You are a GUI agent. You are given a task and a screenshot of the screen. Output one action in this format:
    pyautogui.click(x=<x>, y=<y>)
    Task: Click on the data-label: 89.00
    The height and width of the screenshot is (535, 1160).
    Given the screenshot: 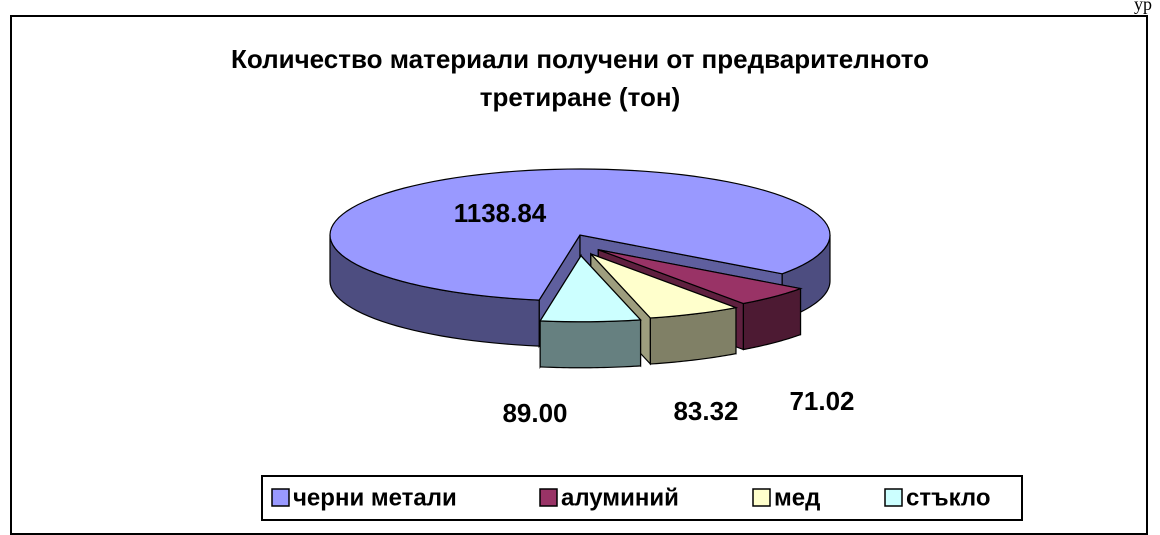 What is the action you would take?
    pyautogui.click(x=534, y=413)
    